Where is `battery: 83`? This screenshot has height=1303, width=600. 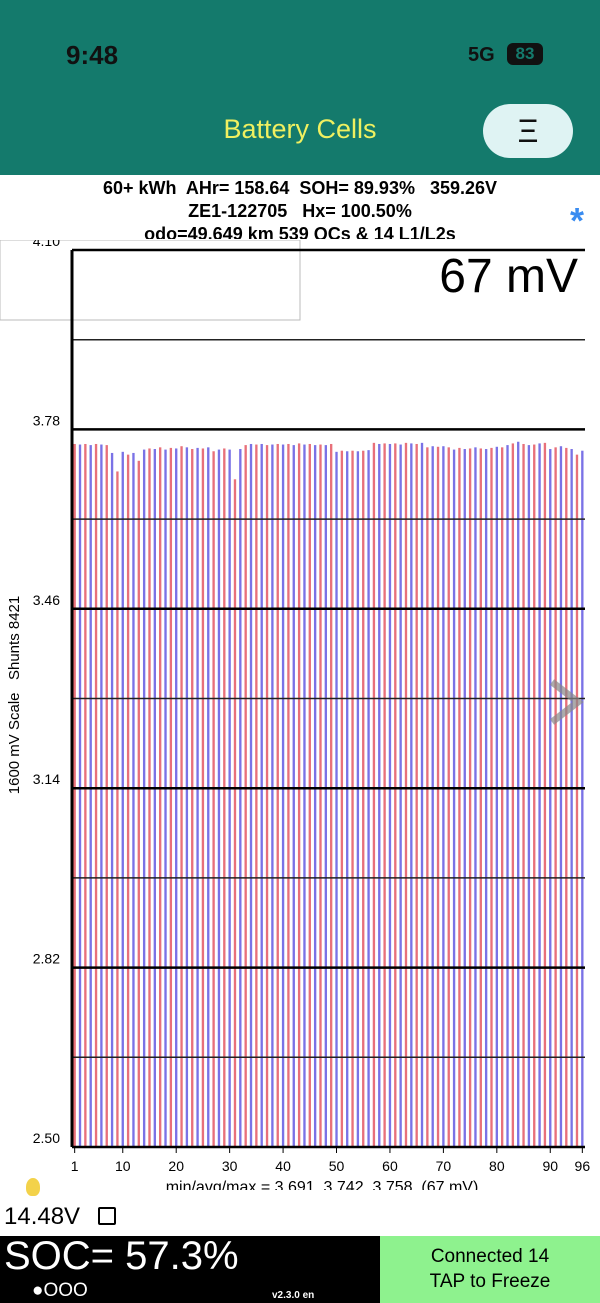
battery: 83 is located at coordinates (525, 54).